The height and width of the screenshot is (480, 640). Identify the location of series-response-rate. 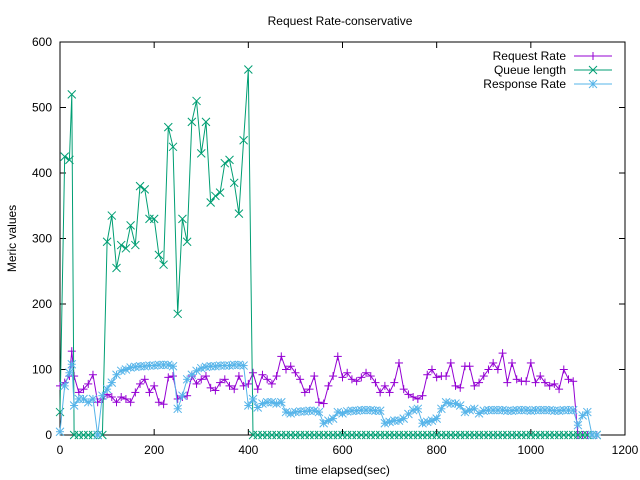
(328, 399).